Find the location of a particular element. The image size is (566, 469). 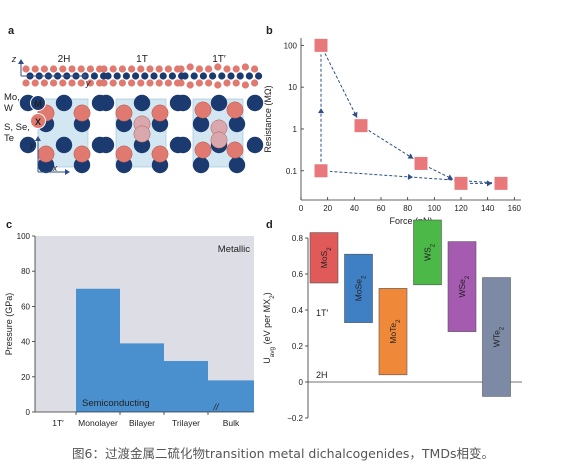

d-y-axis-title-part: ) is located at coordinates (267, 293).